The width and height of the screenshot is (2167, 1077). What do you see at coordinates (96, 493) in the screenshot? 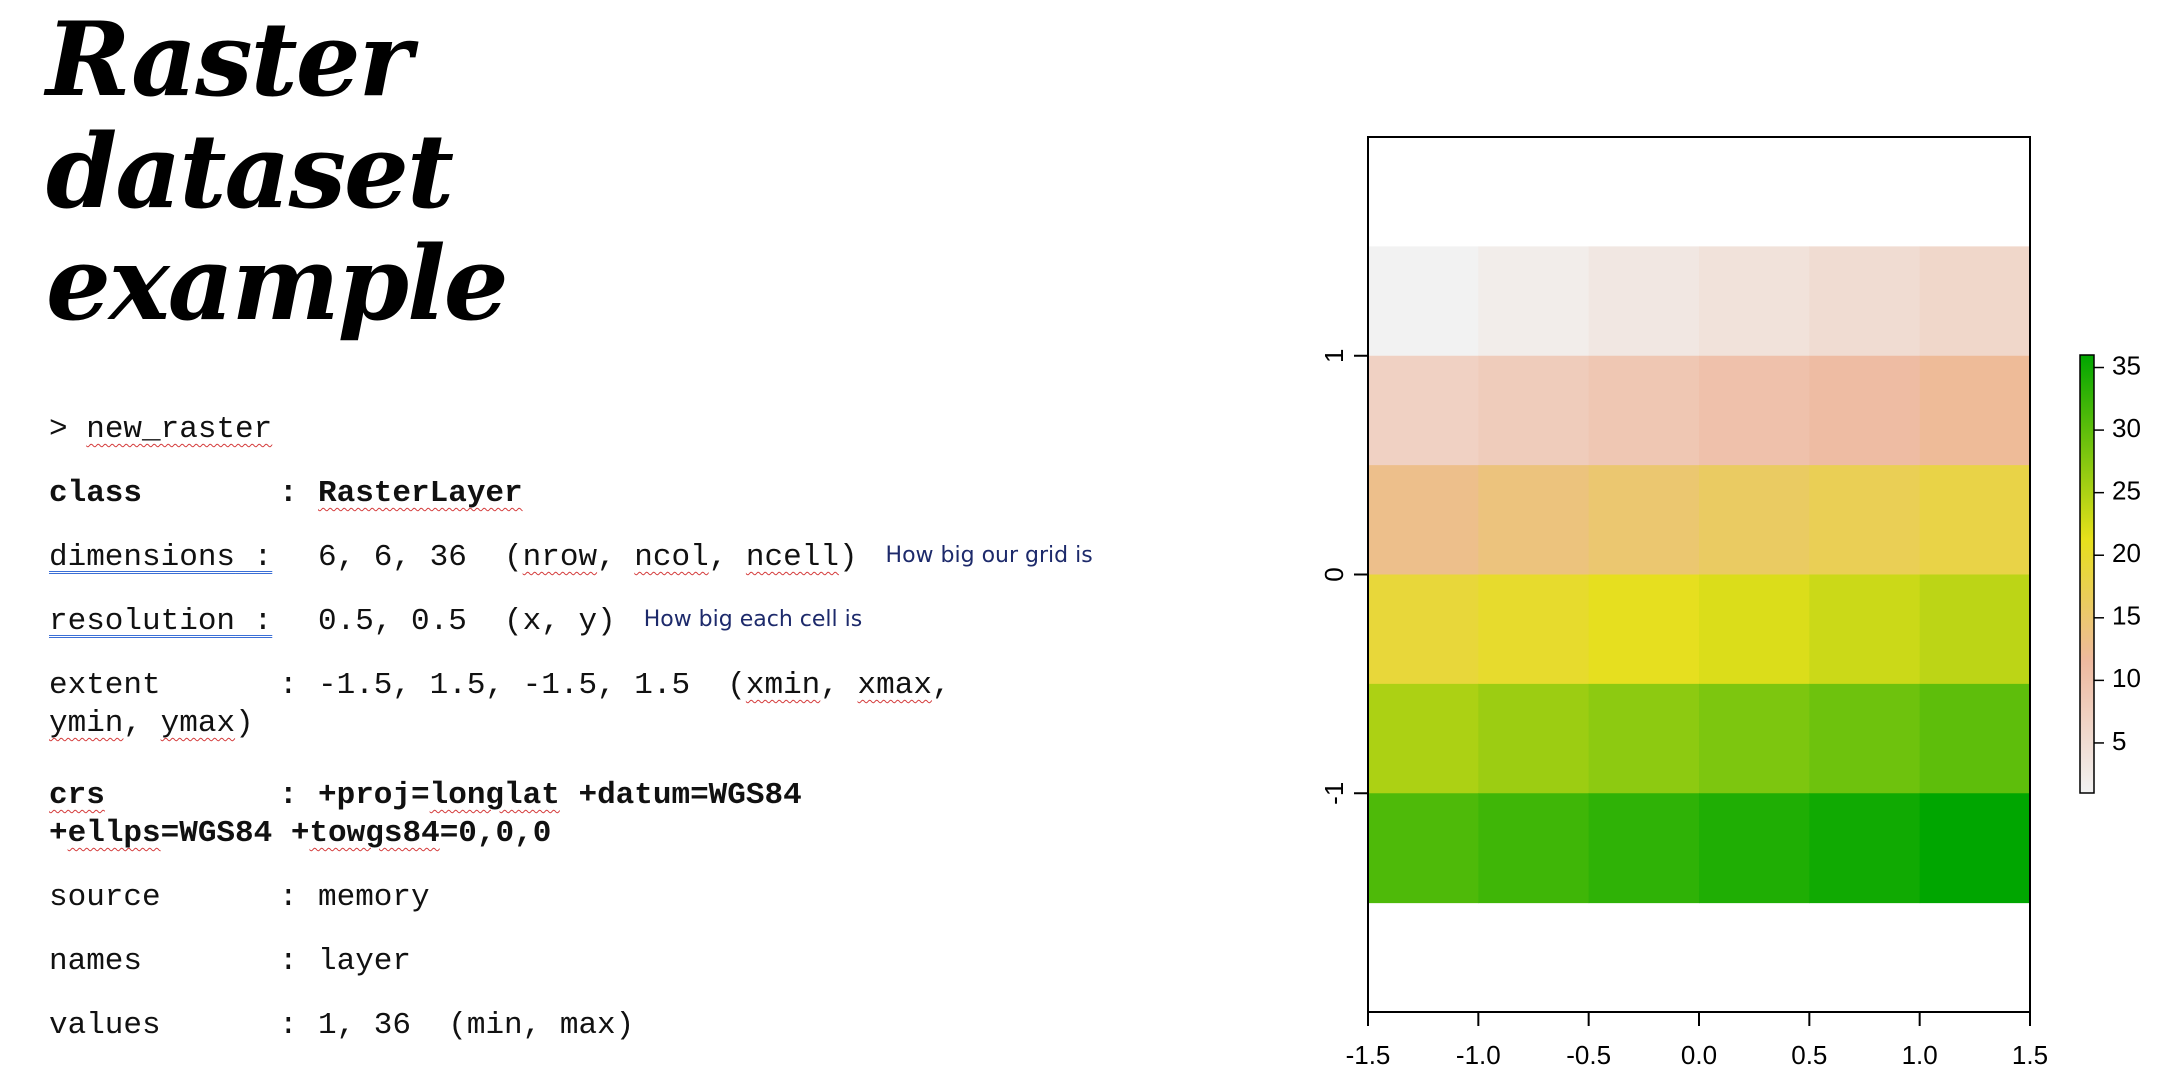
I see `class-key: class` at bounding box center [96, 493].